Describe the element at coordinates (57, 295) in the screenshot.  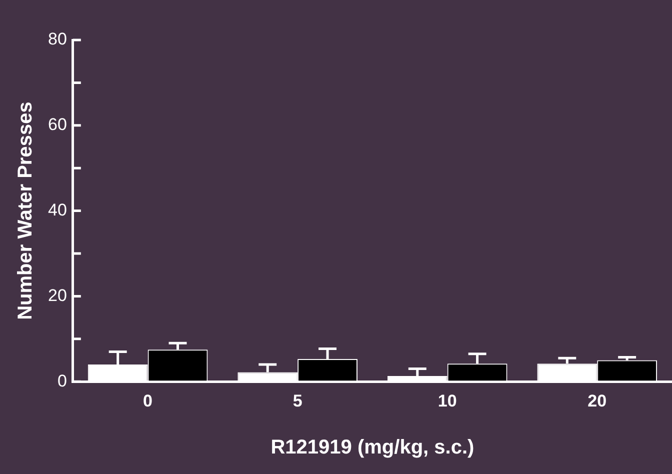
I see `y-tick-label: 20` at that location.